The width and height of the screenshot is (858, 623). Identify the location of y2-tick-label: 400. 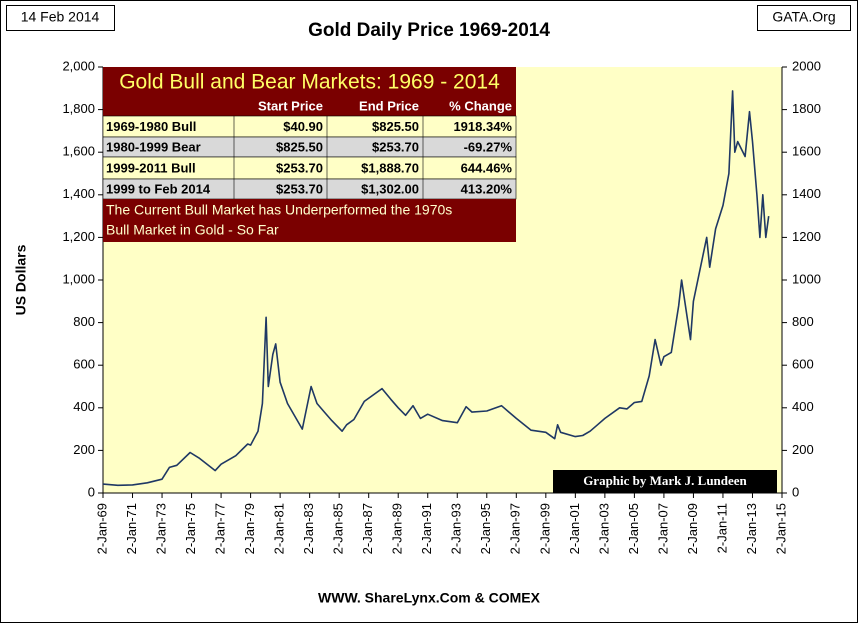
(803, 406).